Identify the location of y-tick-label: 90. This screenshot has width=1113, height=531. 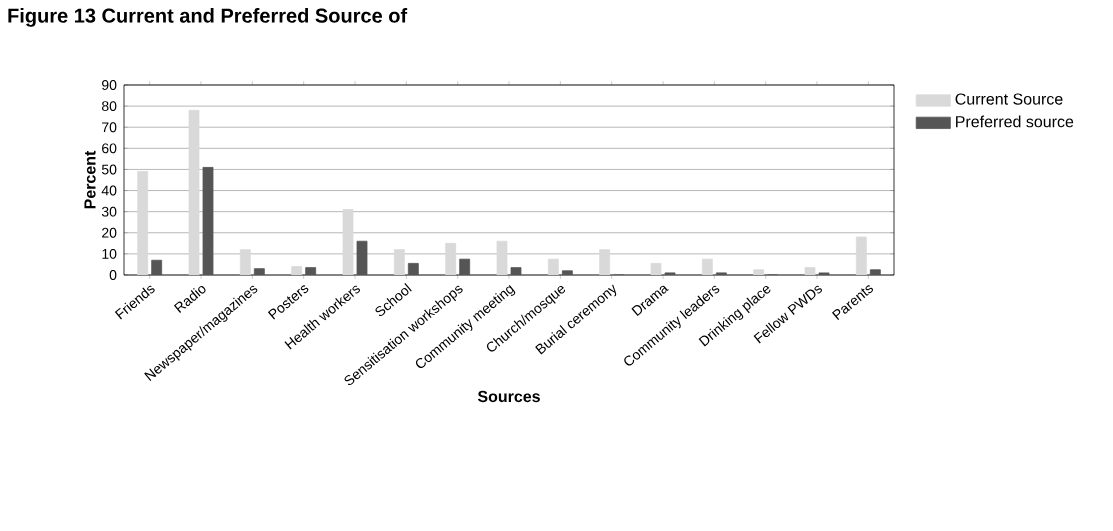
(109, 85).